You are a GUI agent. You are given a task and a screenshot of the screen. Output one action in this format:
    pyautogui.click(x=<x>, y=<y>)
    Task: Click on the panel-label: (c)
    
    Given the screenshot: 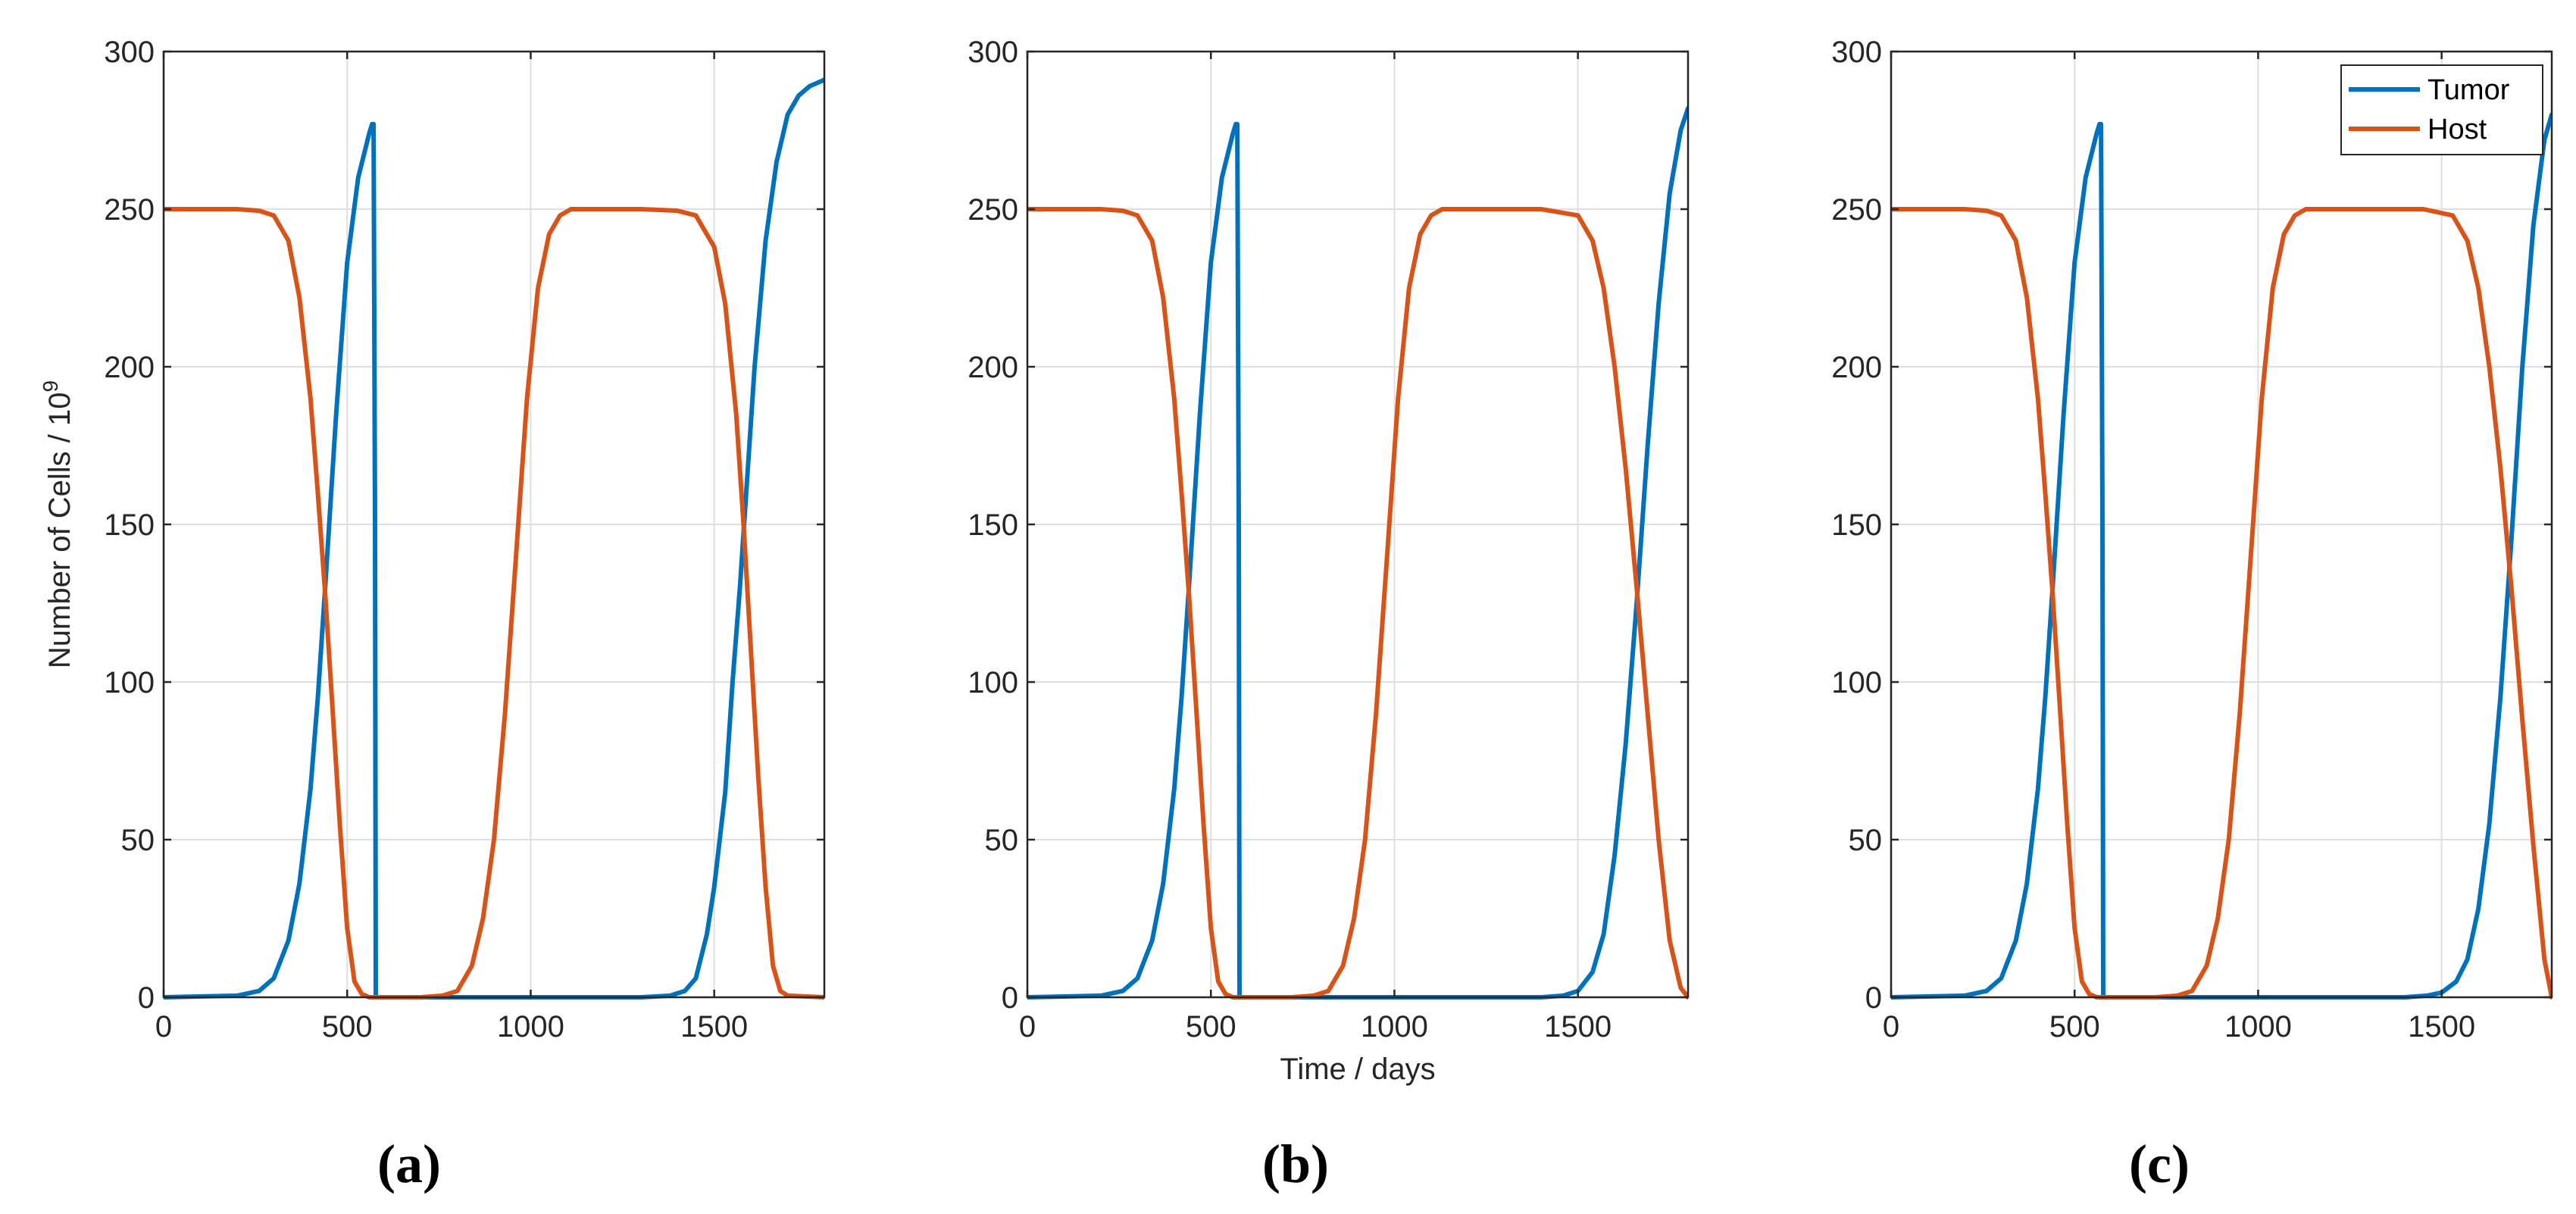 What is the action you would take?
    pyautogui.click(x=2160, y=1164)
    